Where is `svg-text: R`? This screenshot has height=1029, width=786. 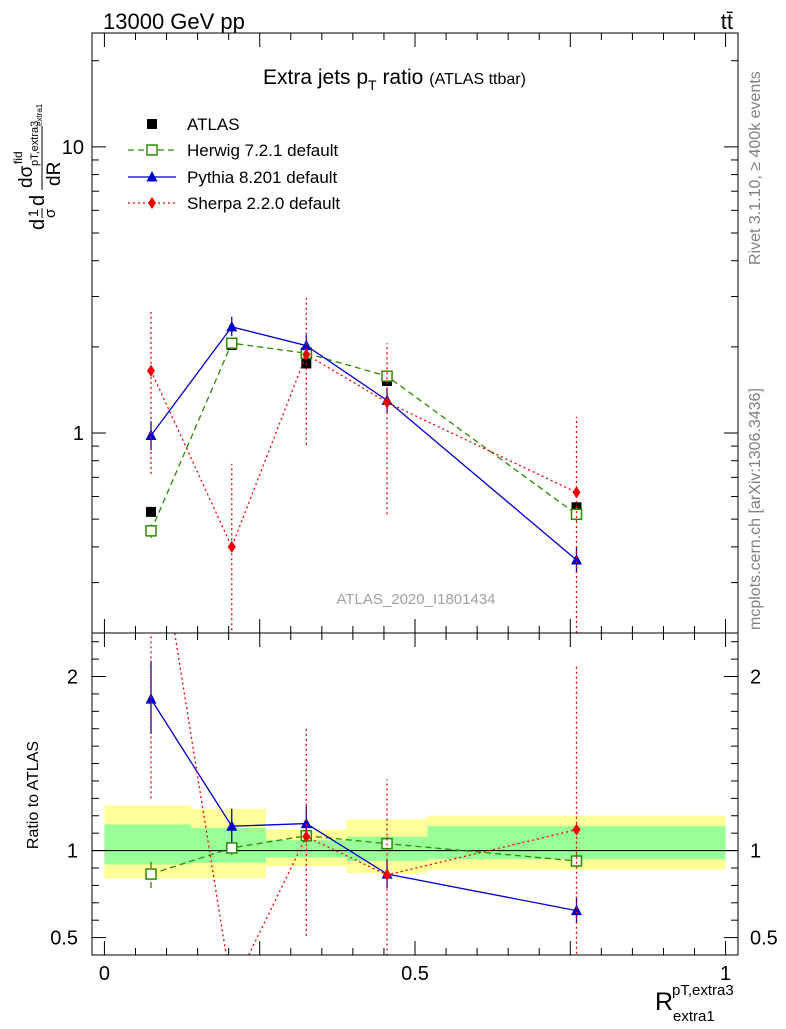
svg-text: R is located at coordinates (664, 1002).